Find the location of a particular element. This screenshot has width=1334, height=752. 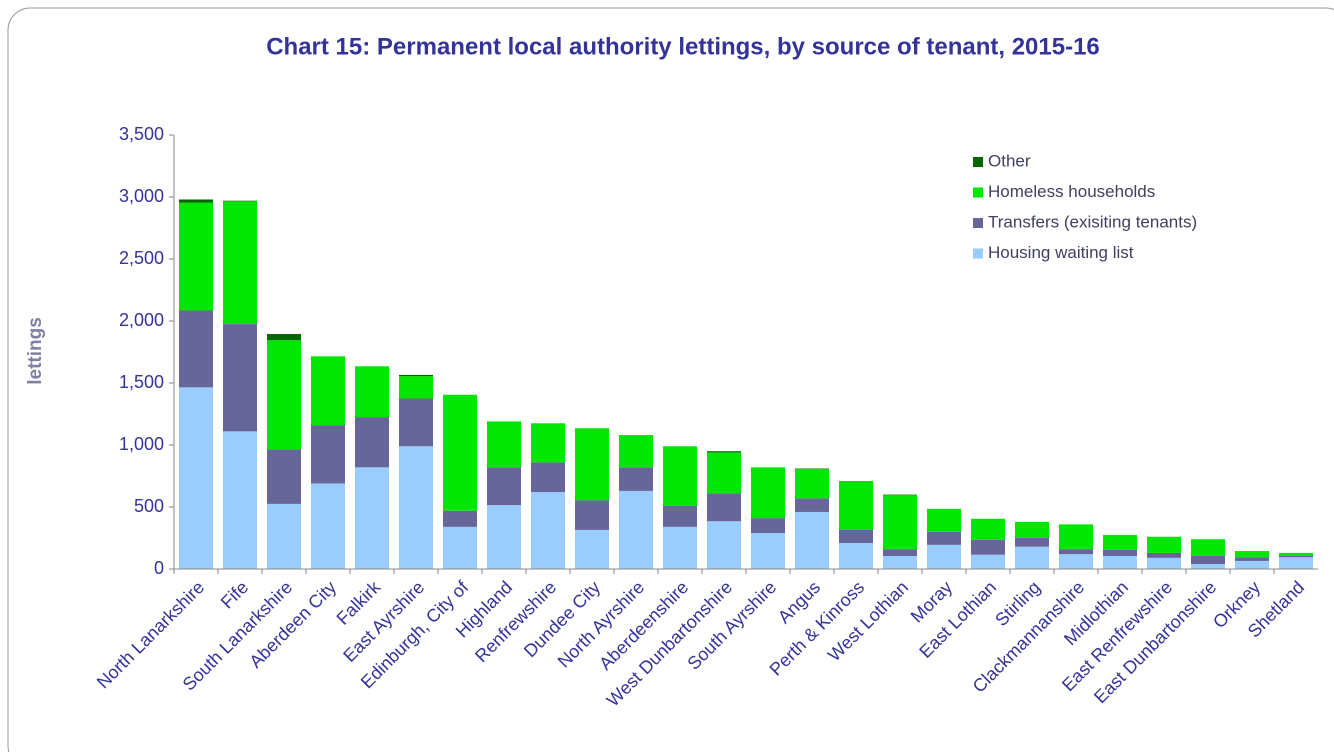

legend-label: Housing waiting list is located at coordinates (1061, 252).